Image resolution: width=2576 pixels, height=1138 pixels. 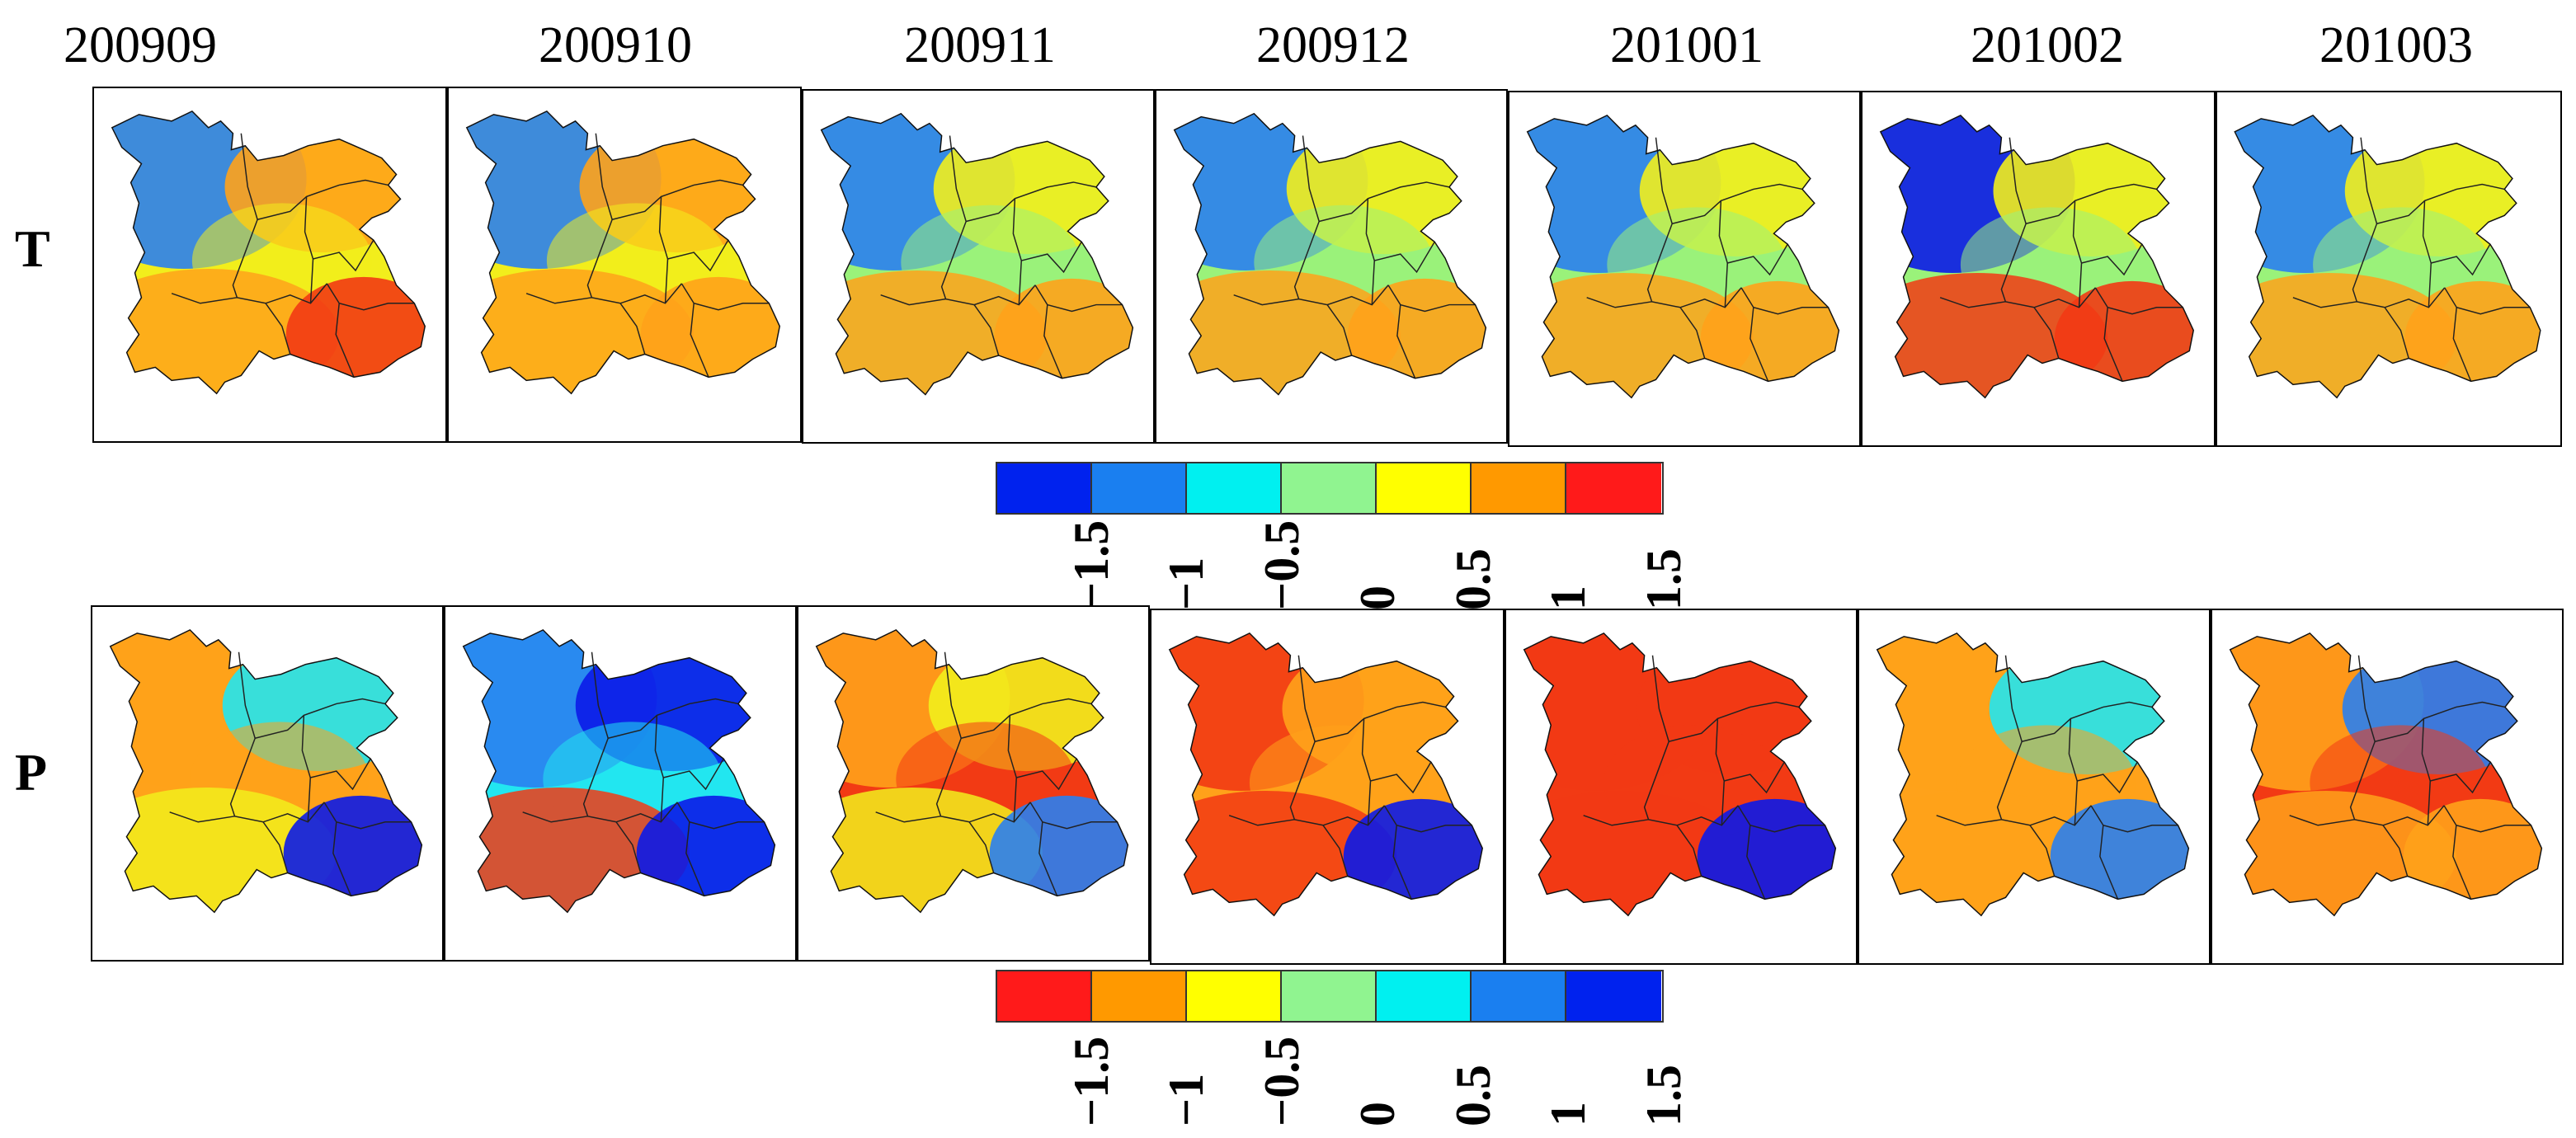 I want to click on row-label-temperature: T, so click(x=32, y=248).